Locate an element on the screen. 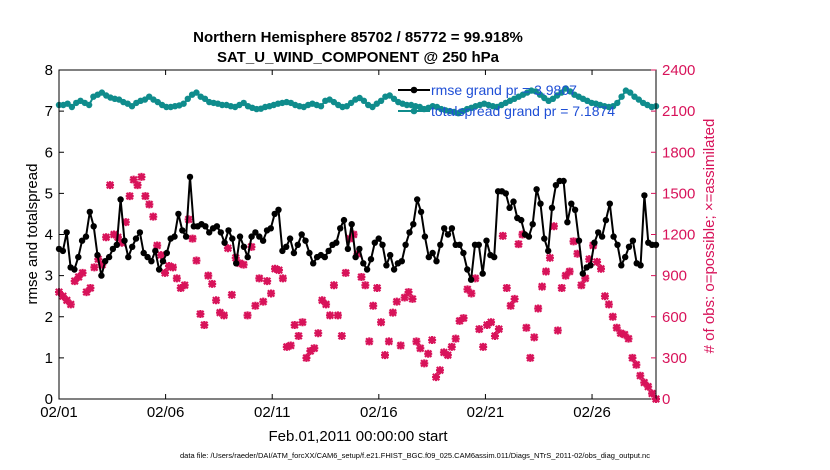 The height and width of the screenshot is (470, 830). y-tick-label-right: 2400 is located at coordinates (678, 70).